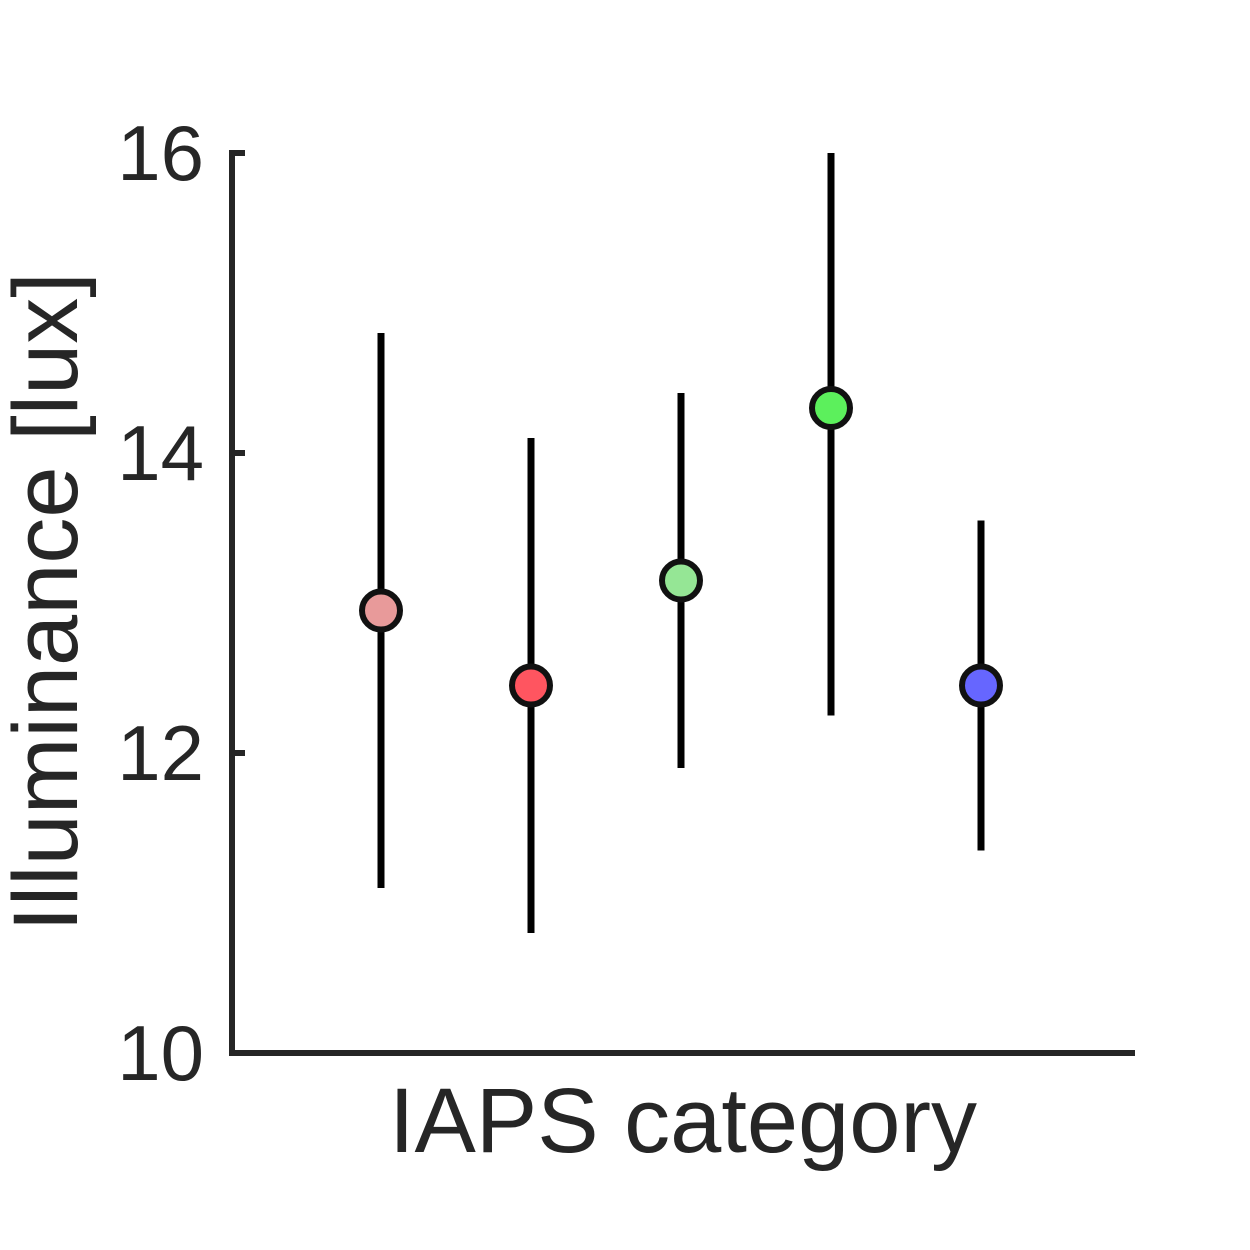 The image size is (1250, 1250). I want to click on y-tick-label: 12, so click(160, 753).